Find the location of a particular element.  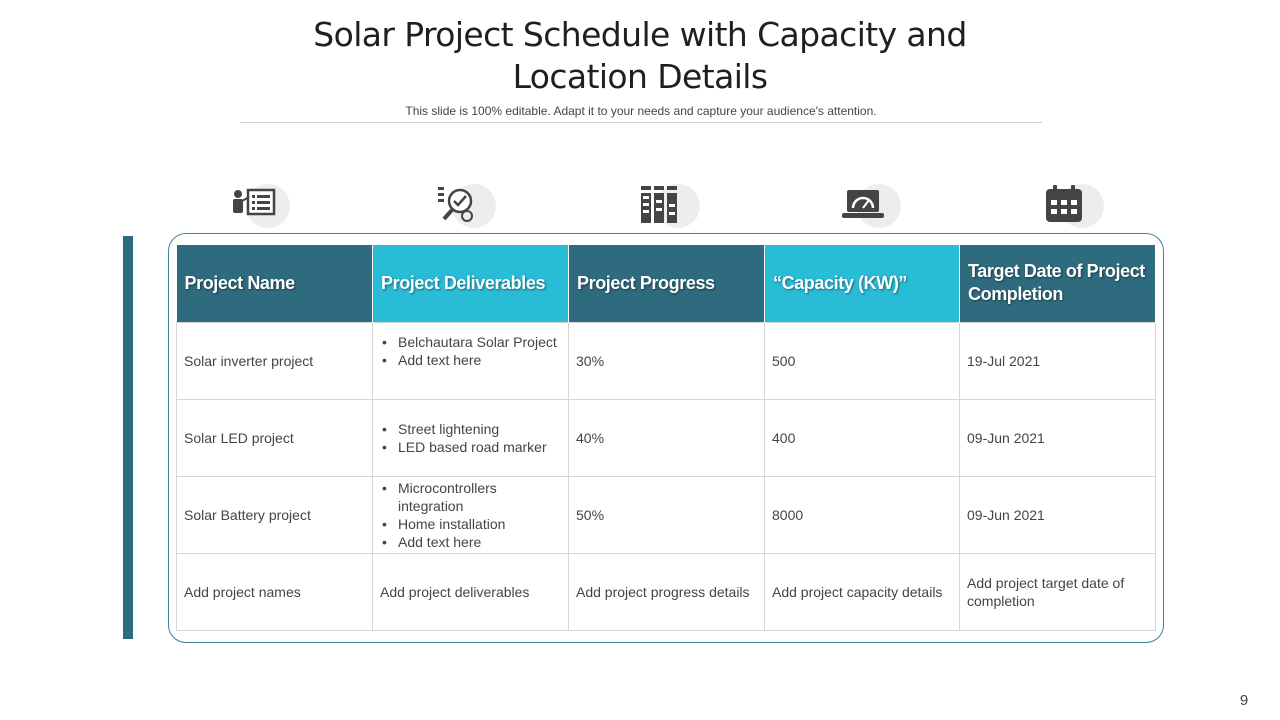

cell-capacity: Add project capacity details is located at coordinates (862, 591).